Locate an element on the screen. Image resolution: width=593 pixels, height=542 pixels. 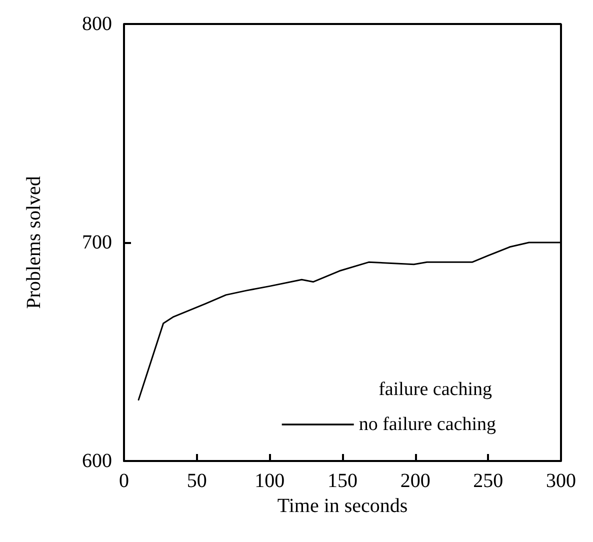
x-tick-label: 200 is located at coordinates (415, 481).